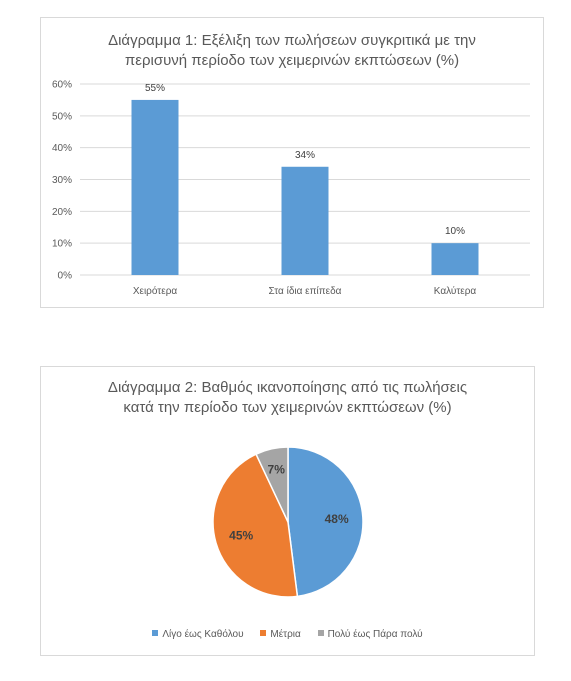  I want to click on legend-item-medium: Μέτρια, so click(280, 634).